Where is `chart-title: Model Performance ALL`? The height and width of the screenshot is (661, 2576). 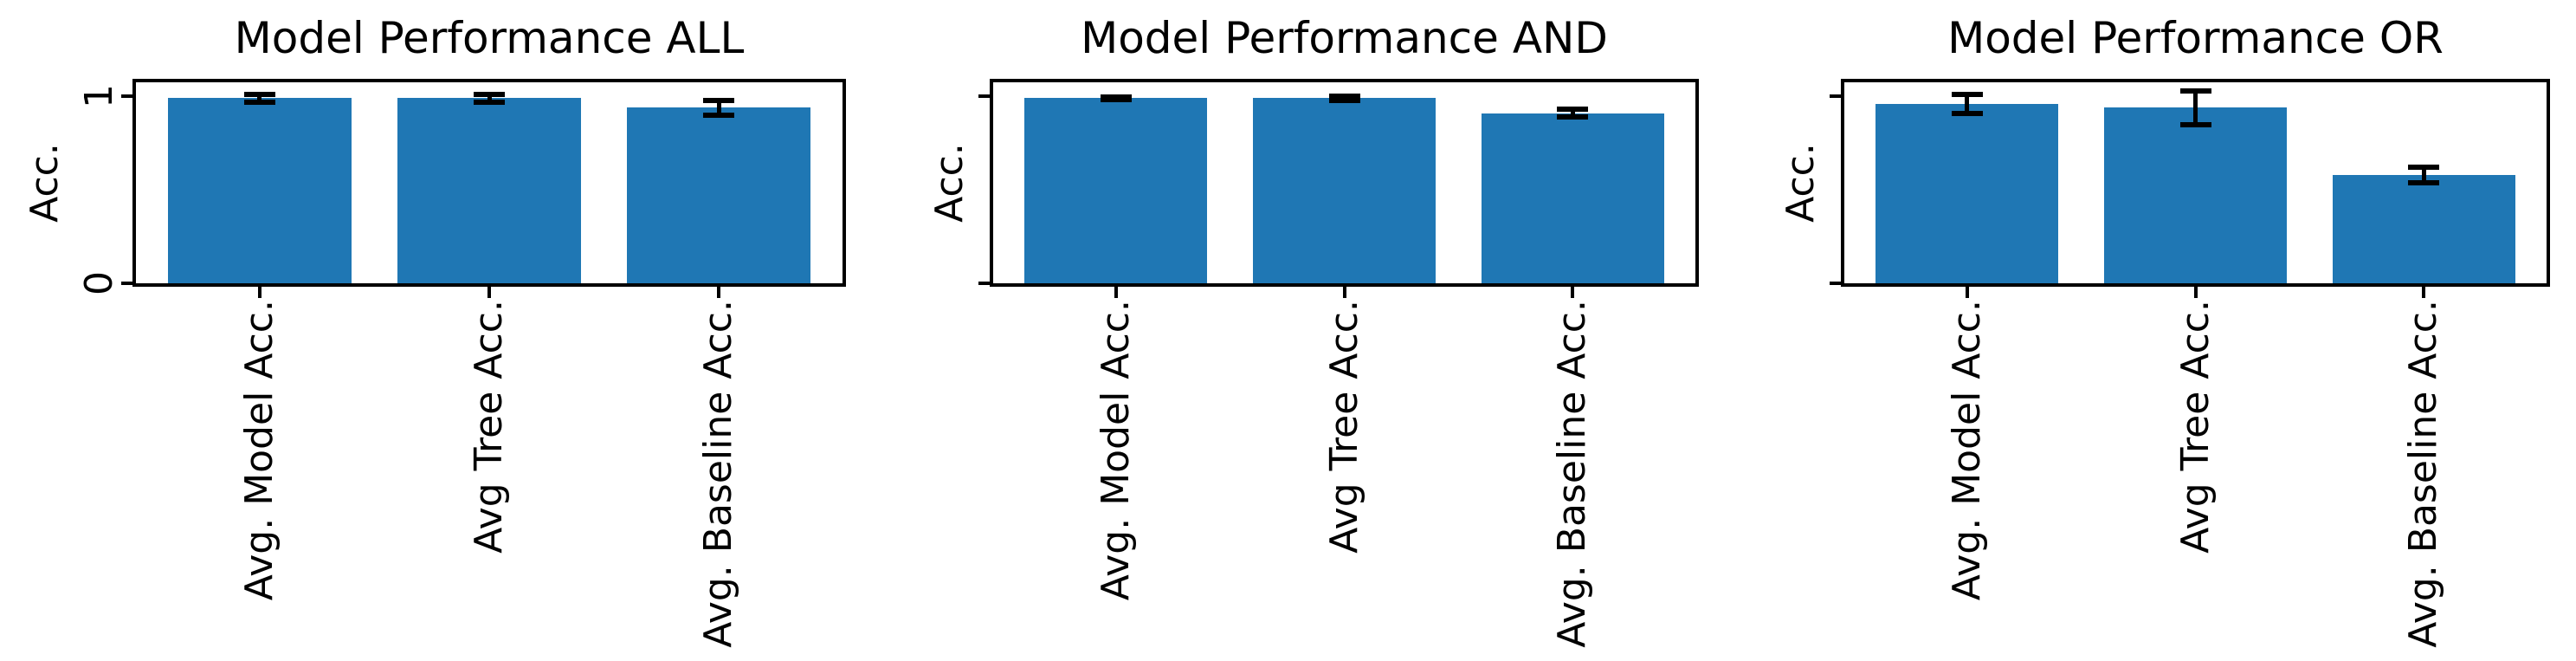
chart-title: Model Performance ALL is located at coordinates (489, 38).